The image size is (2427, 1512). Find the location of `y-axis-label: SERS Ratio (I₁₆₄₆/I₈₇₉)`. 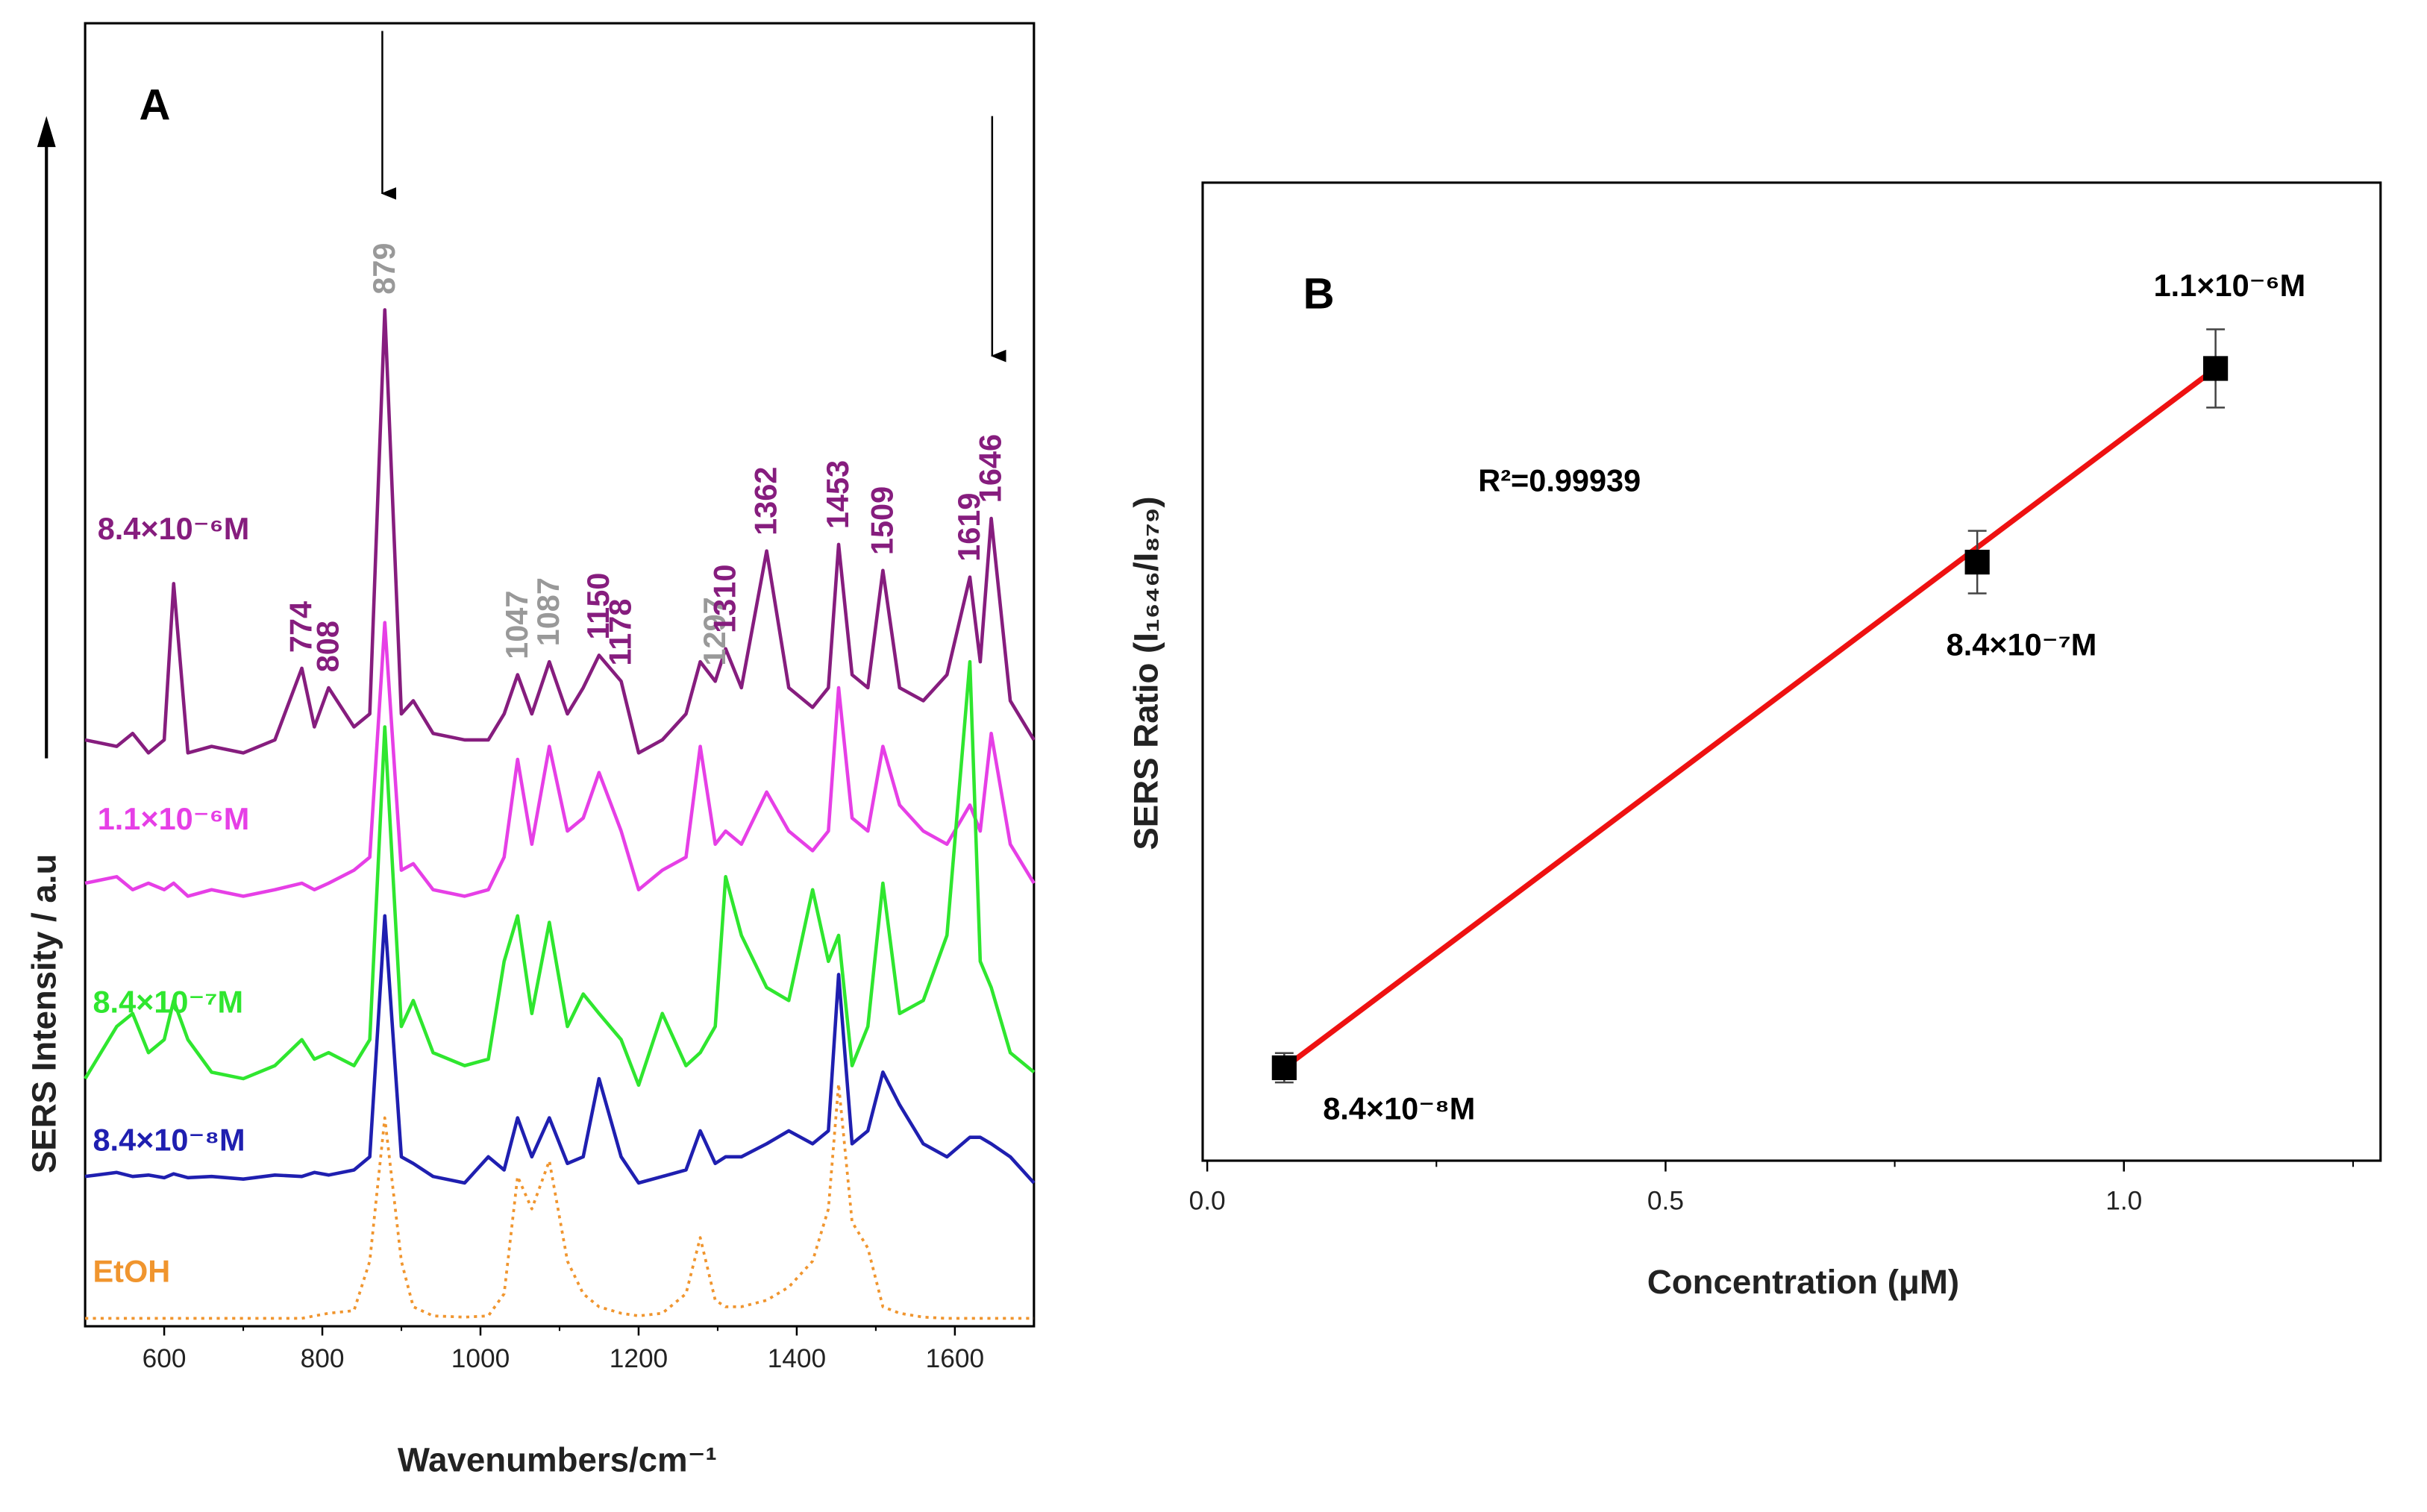

y-axis-label: SERS Ratio (I₁₆₄₆/I₈₇₉) is located at coordinates (1146, 673).